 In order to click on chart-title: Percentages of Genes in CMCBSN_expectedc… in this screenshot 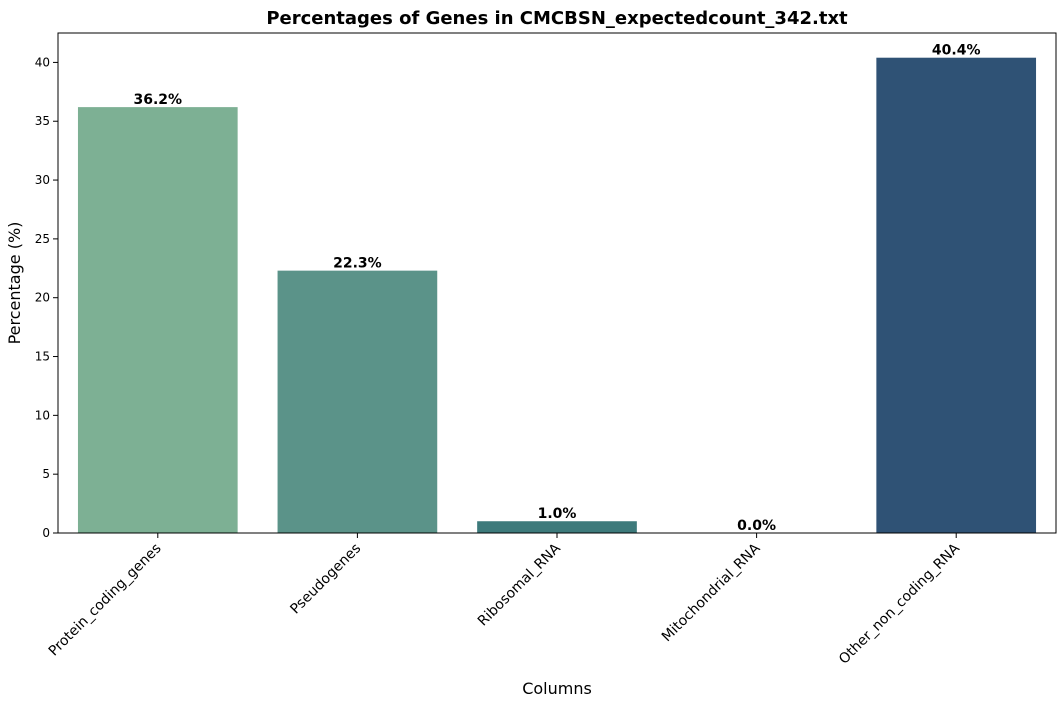, I will do `click(557, 18)`.